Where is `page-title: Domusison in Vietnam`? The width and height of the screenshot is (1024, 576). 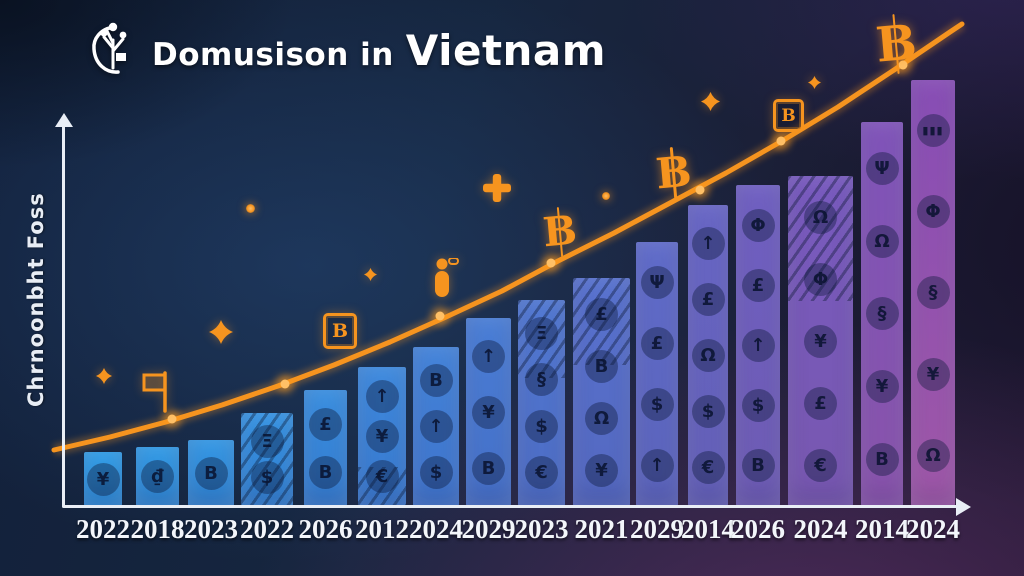 page-title: Domusison in Vietnam is located at coordinates (379, 50).